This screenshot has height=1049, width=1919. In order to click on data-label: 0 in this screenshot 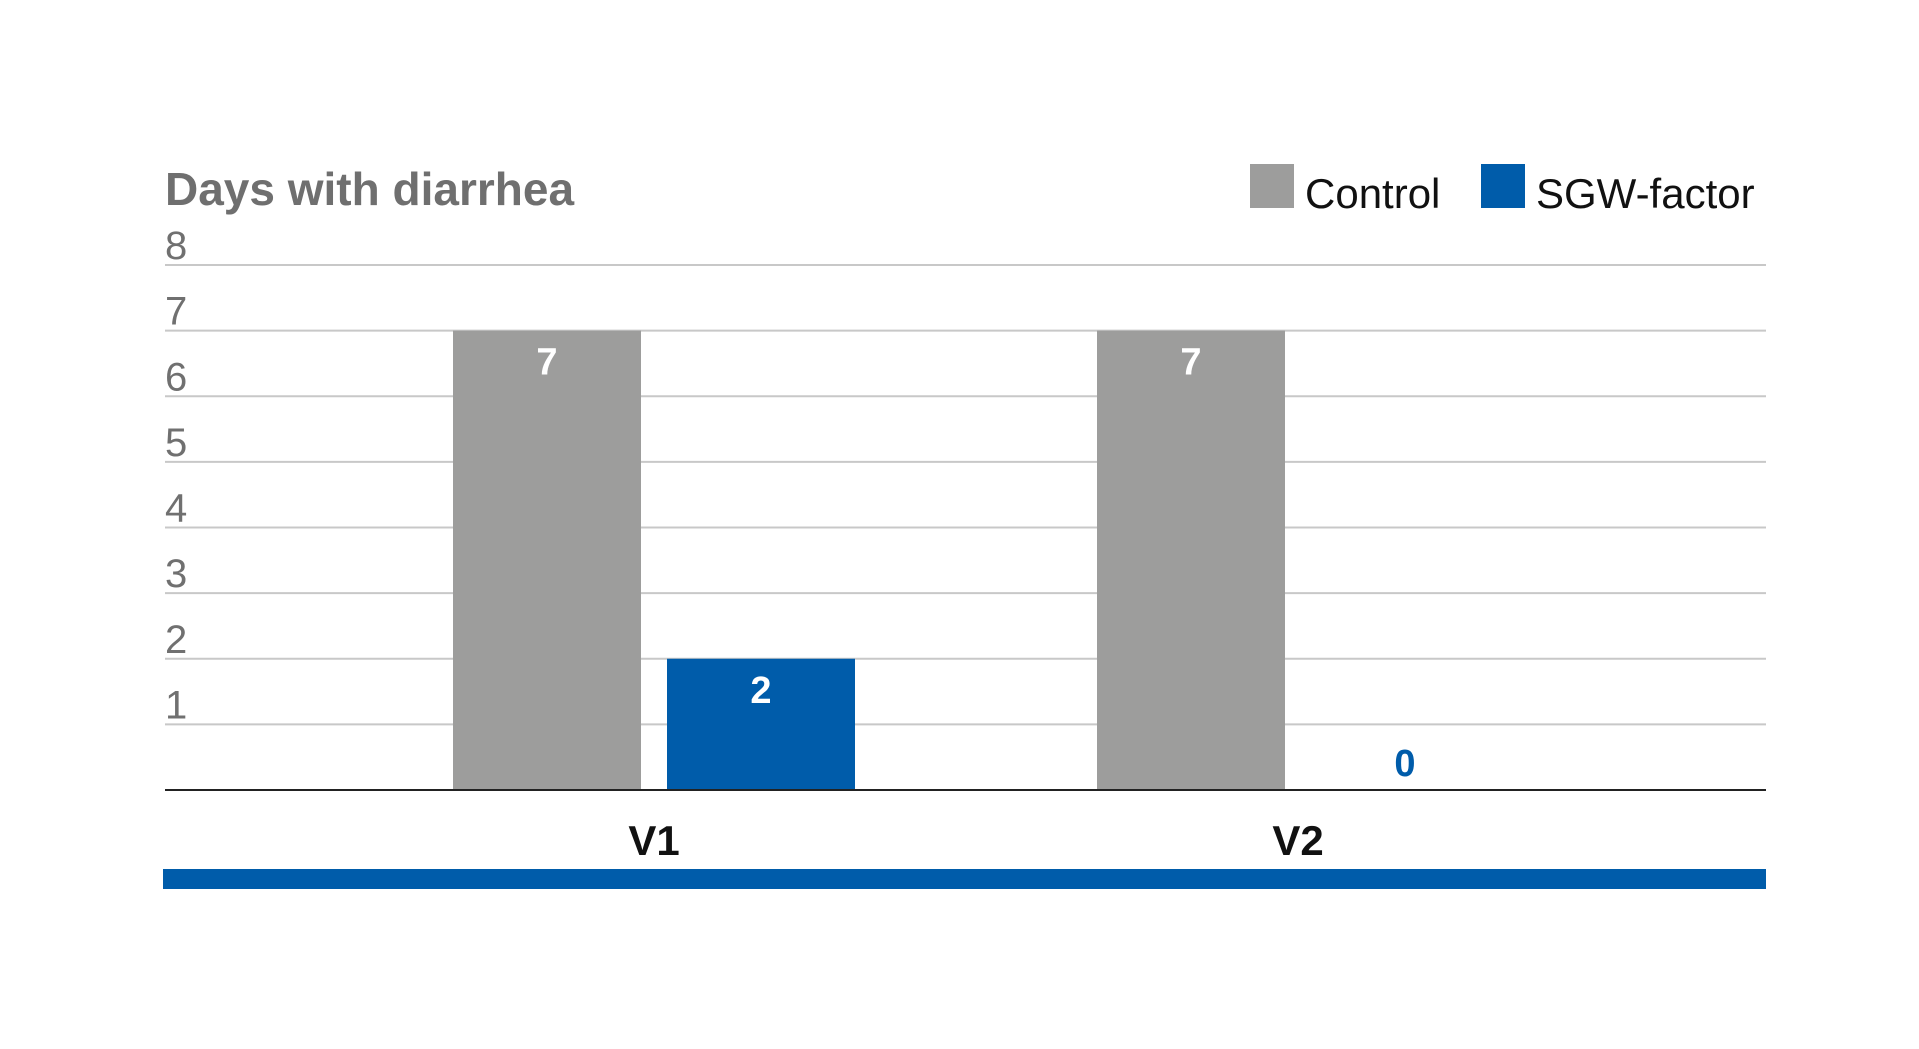, I will do `click(1404, 764)`.